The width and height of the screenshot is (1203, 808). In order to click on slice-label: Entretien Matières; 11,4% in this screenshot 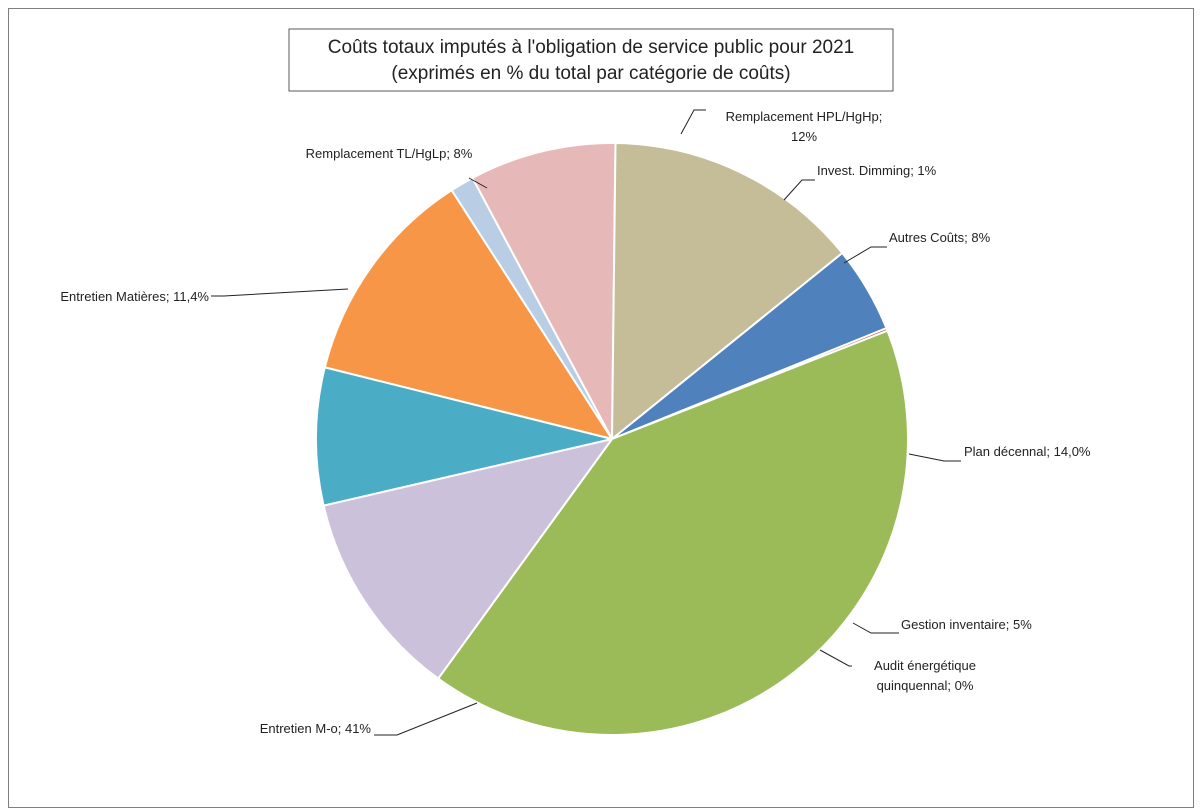, I will do `click(134, 296)`.